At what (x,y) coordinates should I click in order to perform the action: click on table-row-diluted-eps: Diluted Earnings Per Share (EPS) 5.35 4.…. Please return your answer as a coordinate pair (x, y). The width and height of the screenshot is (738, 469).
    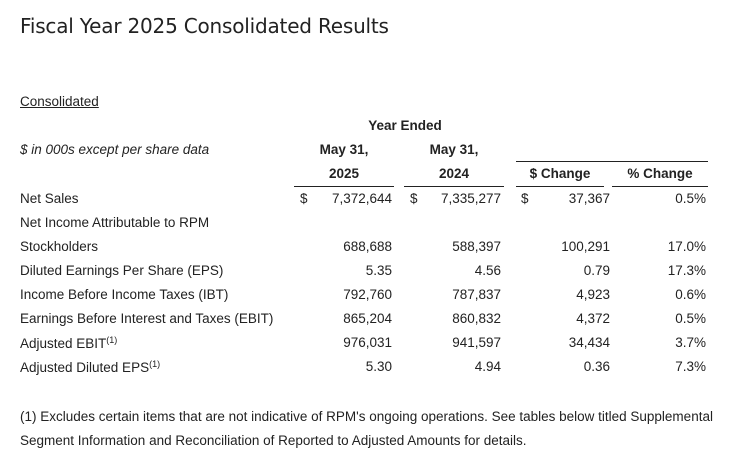
    Looking at the image, I should click on (369, 275).